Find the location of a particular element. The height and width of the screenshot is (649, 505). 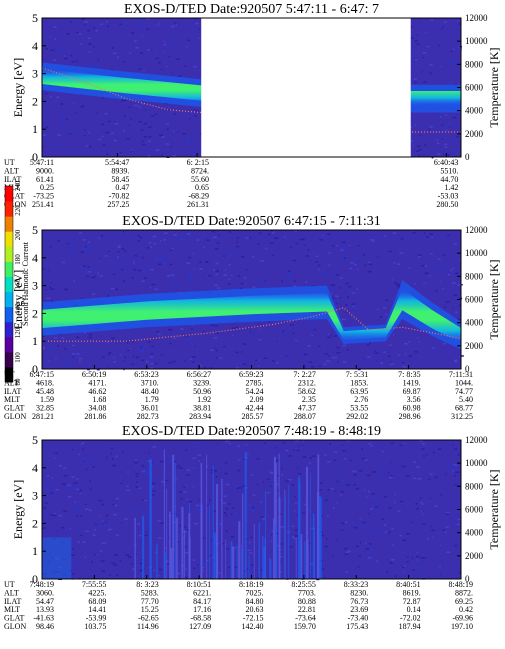

colorbar-frame is located at coordinates (9, 284).